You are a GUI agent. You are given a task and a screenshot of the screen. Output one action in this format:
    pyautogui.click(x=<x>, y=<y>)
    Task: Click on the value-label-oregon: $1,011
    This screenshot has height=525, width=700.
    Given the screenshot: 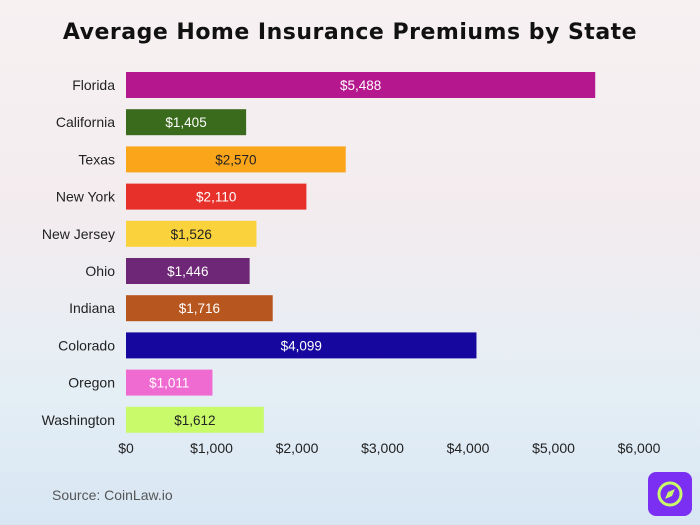 What is the action you would take?
    pyautogui.click(x=169, y=383)
    